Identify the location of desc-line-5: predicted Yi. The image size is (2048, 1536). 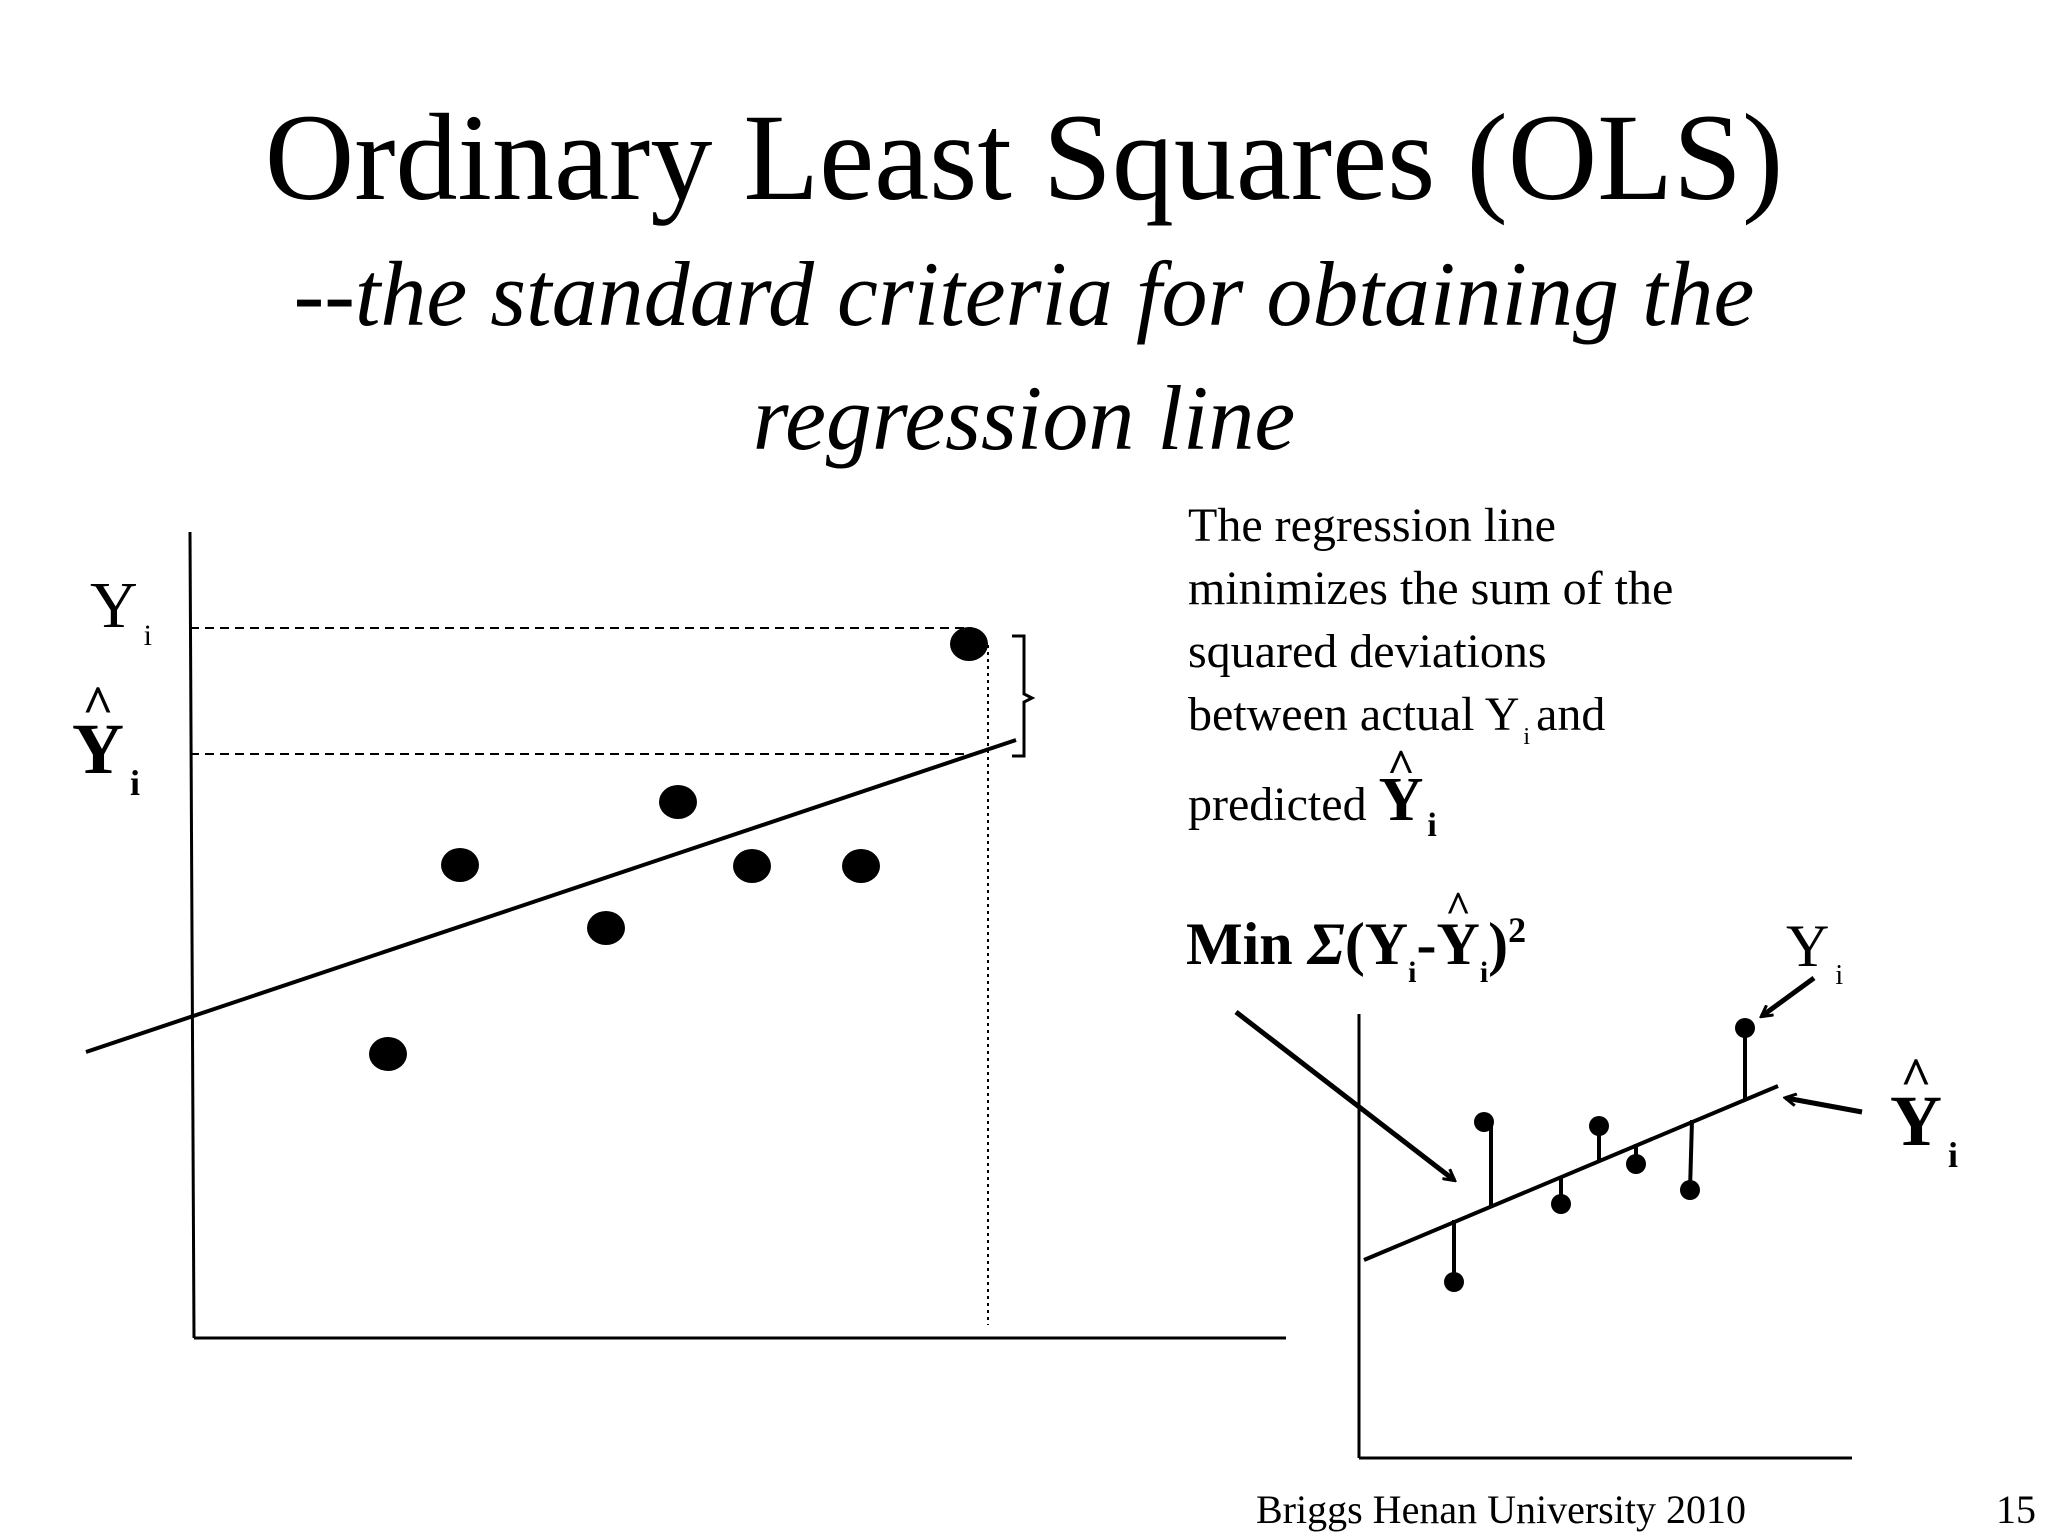
(1430, 807).